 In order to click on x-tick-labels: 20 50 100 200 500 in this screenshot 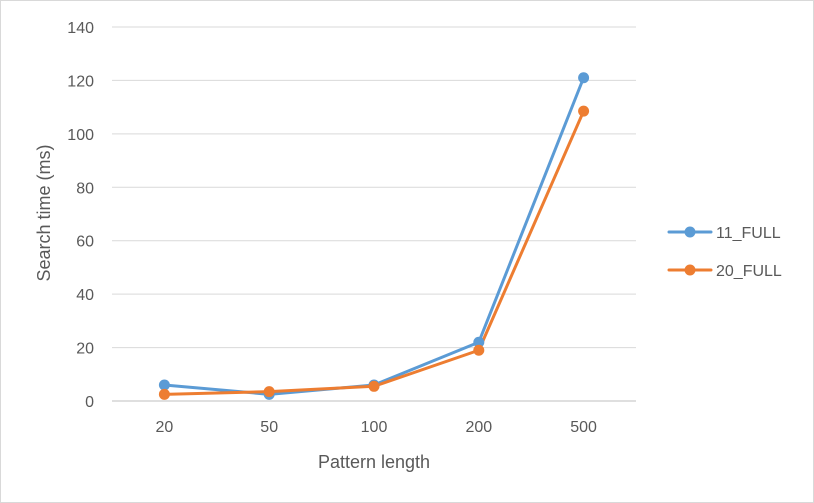, I will do `click(377, 427)`.